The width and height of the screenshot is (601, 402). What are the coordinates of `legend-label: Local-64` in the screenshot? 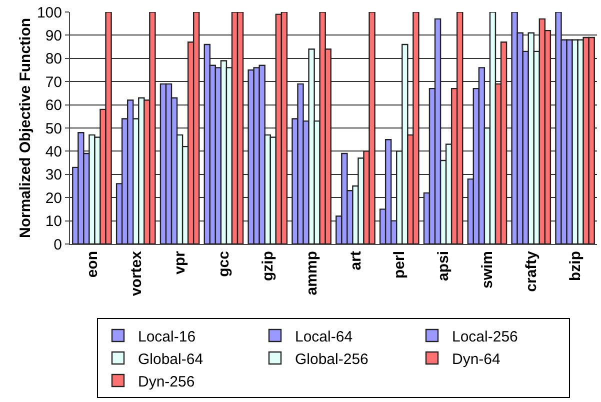 It's located at (324, 337).